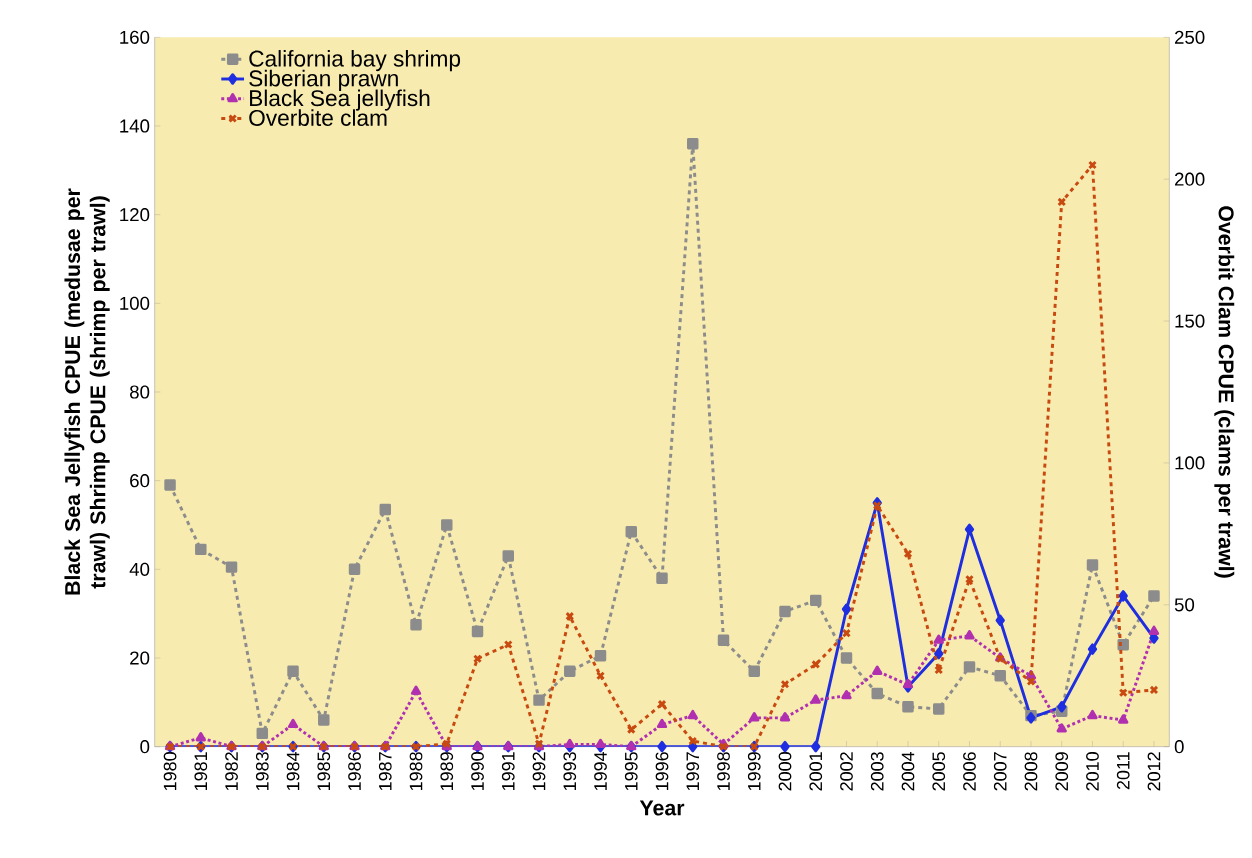 The height and width of the screenshot is (858, 1252). What do you see at coordinates (145, 747) in the screenshot?
I see `y-tick-label: 0` at bounding box center [145, 747].